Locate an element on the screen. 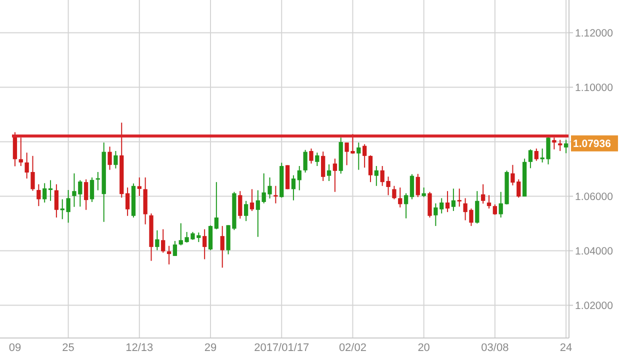  x-tick-label: 02/02 is located at coordinates (352, 348).